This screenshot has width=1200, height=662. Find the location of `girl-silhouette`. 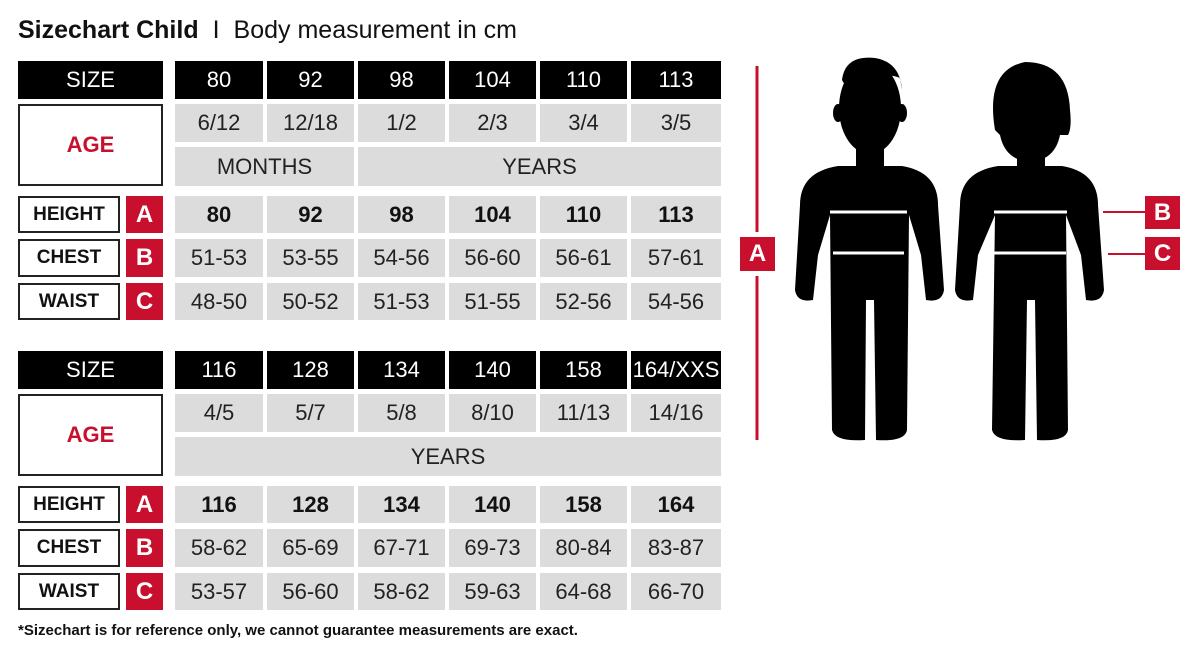

girl-silhouette is located at coordinates (1029, 251).